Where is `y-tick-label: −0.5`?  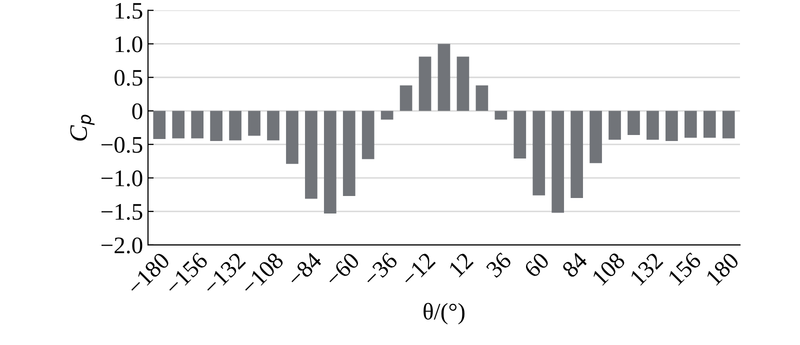
y-tick-label: −0.5 is located at coordinates (121, 144).